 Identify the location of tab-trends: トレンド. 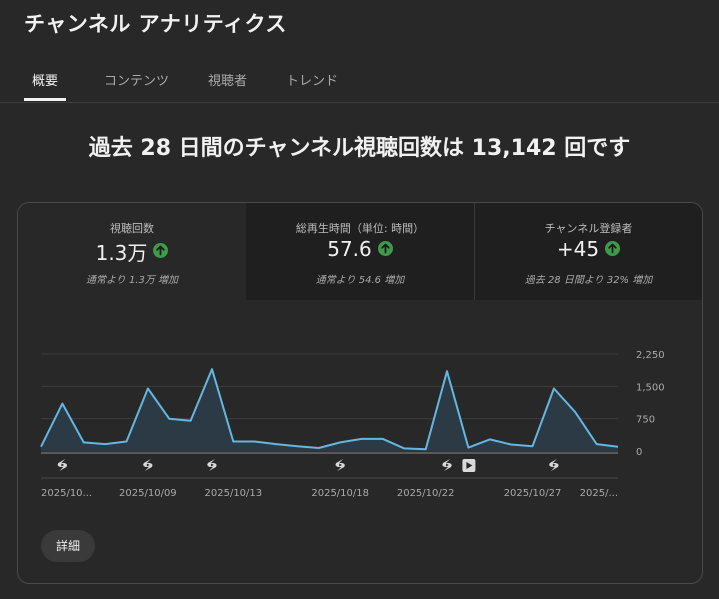
(312, 81).